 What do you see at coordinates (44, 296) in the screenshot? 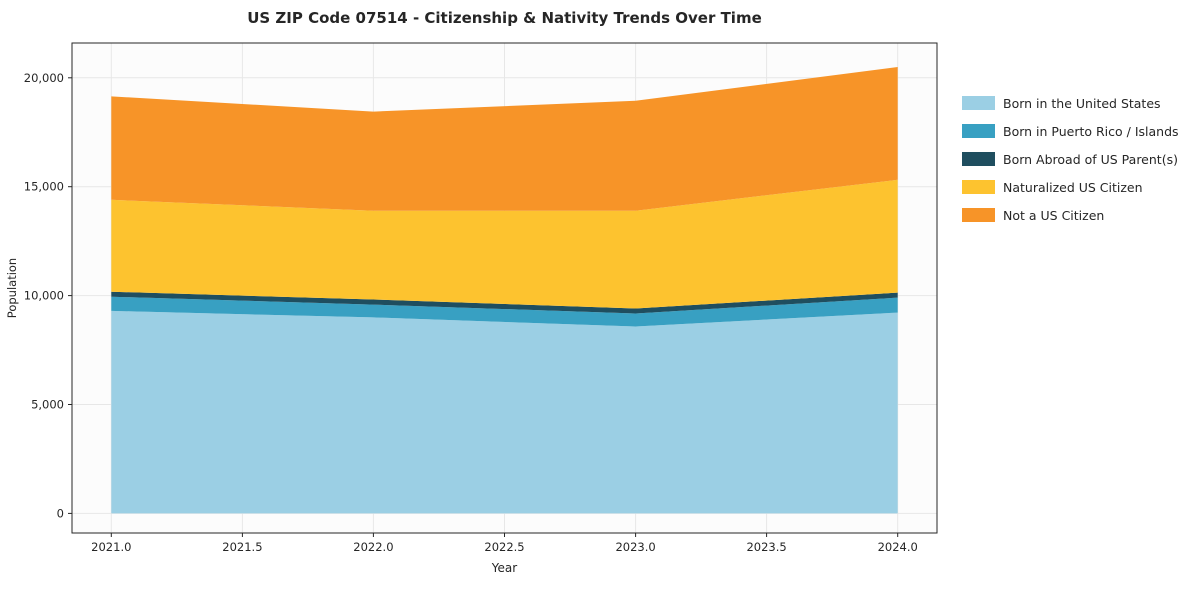
I see `y-tick-label: 10,000` at bounding box center [44, 296].